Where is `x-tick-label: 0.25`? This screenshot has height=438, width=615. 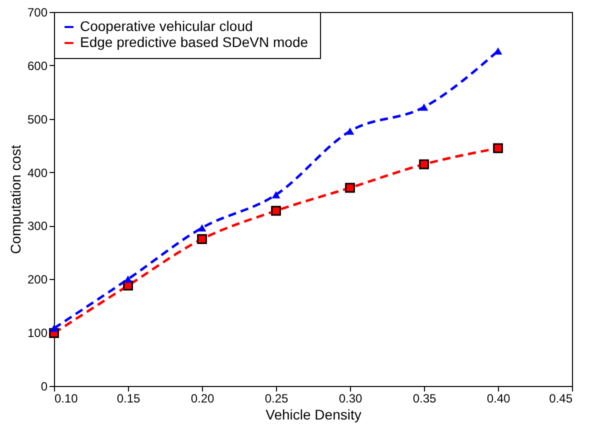
x-tick-label: 0.25 is located at coordinates (276, 399).